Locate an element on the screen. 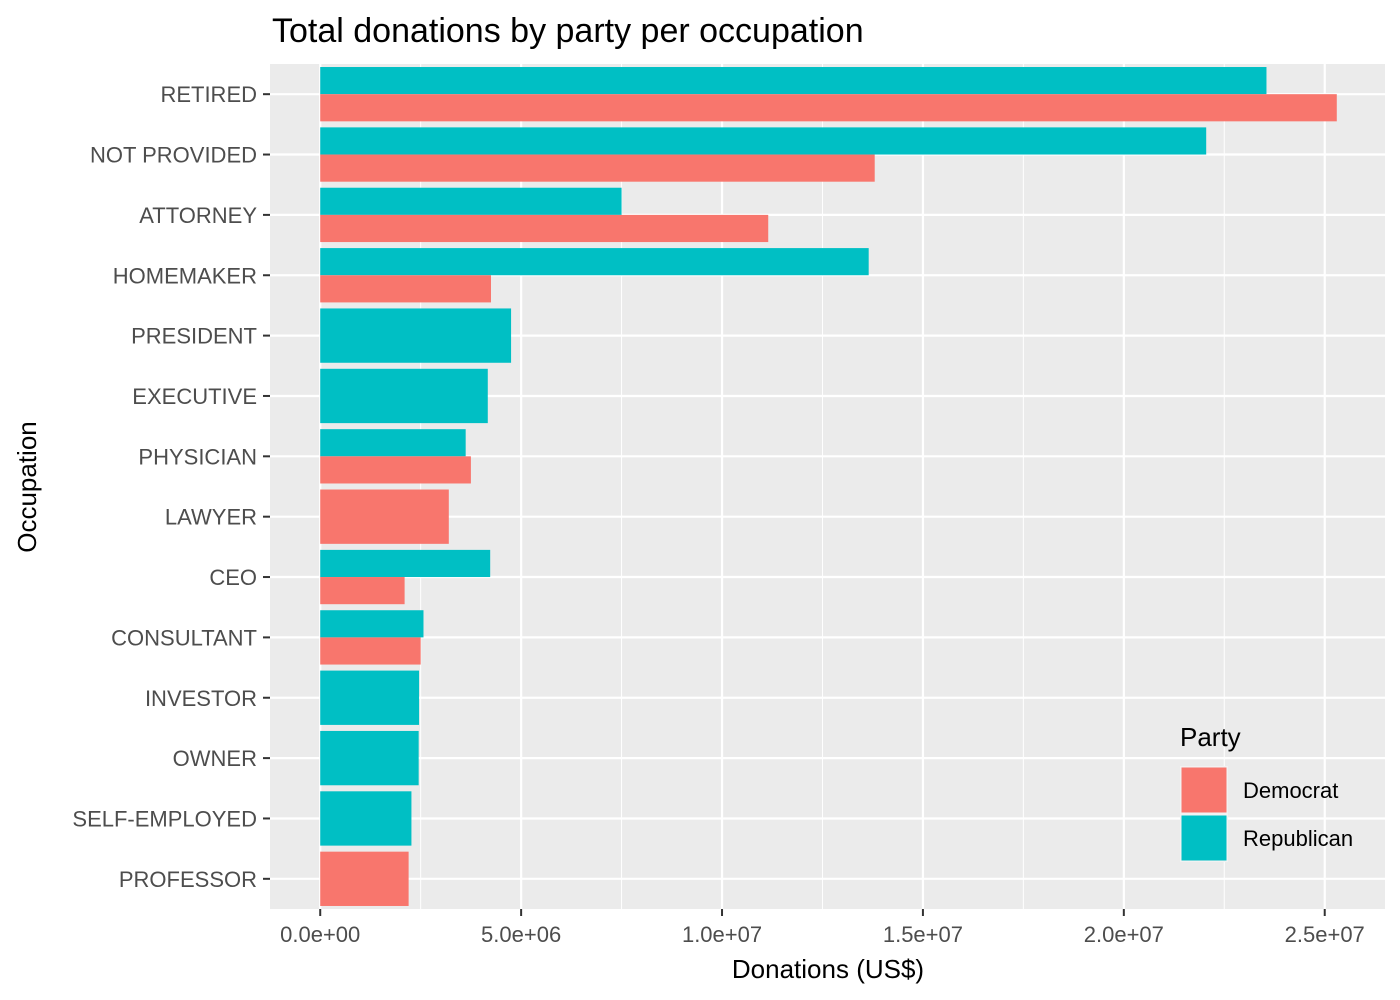  y-tick-label: CEO is located at coordinates (233, 577).